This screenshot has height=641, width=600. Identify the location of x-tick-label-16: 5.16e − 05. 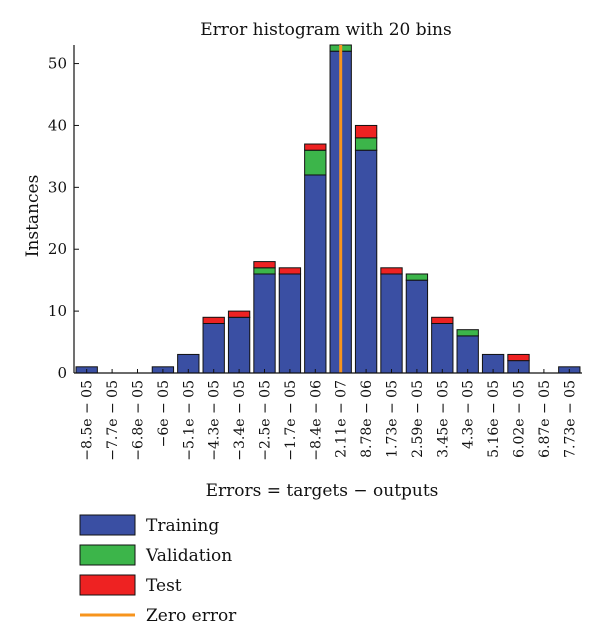
(494, 419).